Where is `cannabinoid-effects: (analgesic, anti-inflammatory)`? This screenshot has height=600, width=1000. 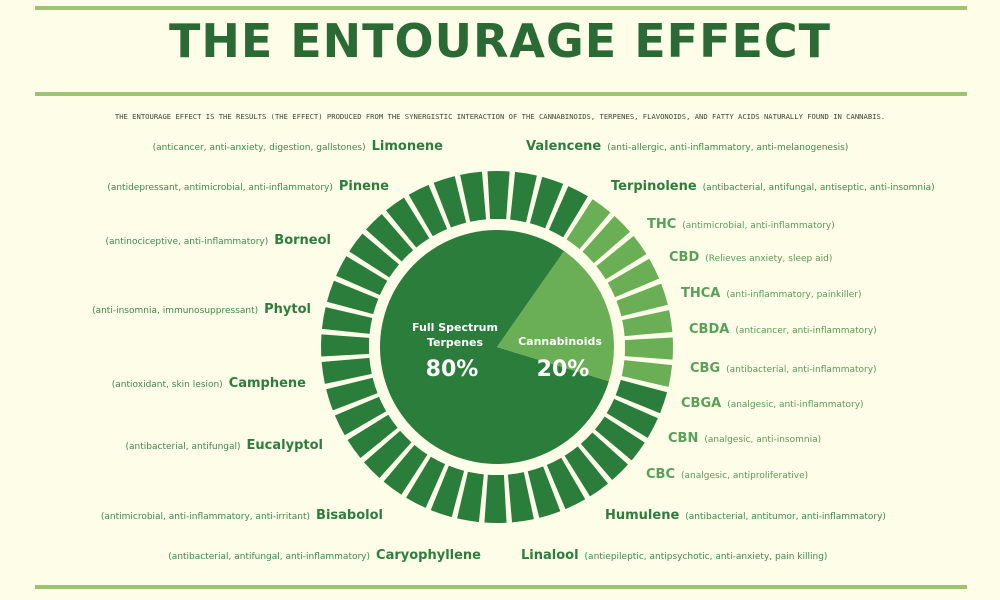
cannabinoid-effects: (analgesic, anti-inflammatory) is located at coordinates (795, 405).